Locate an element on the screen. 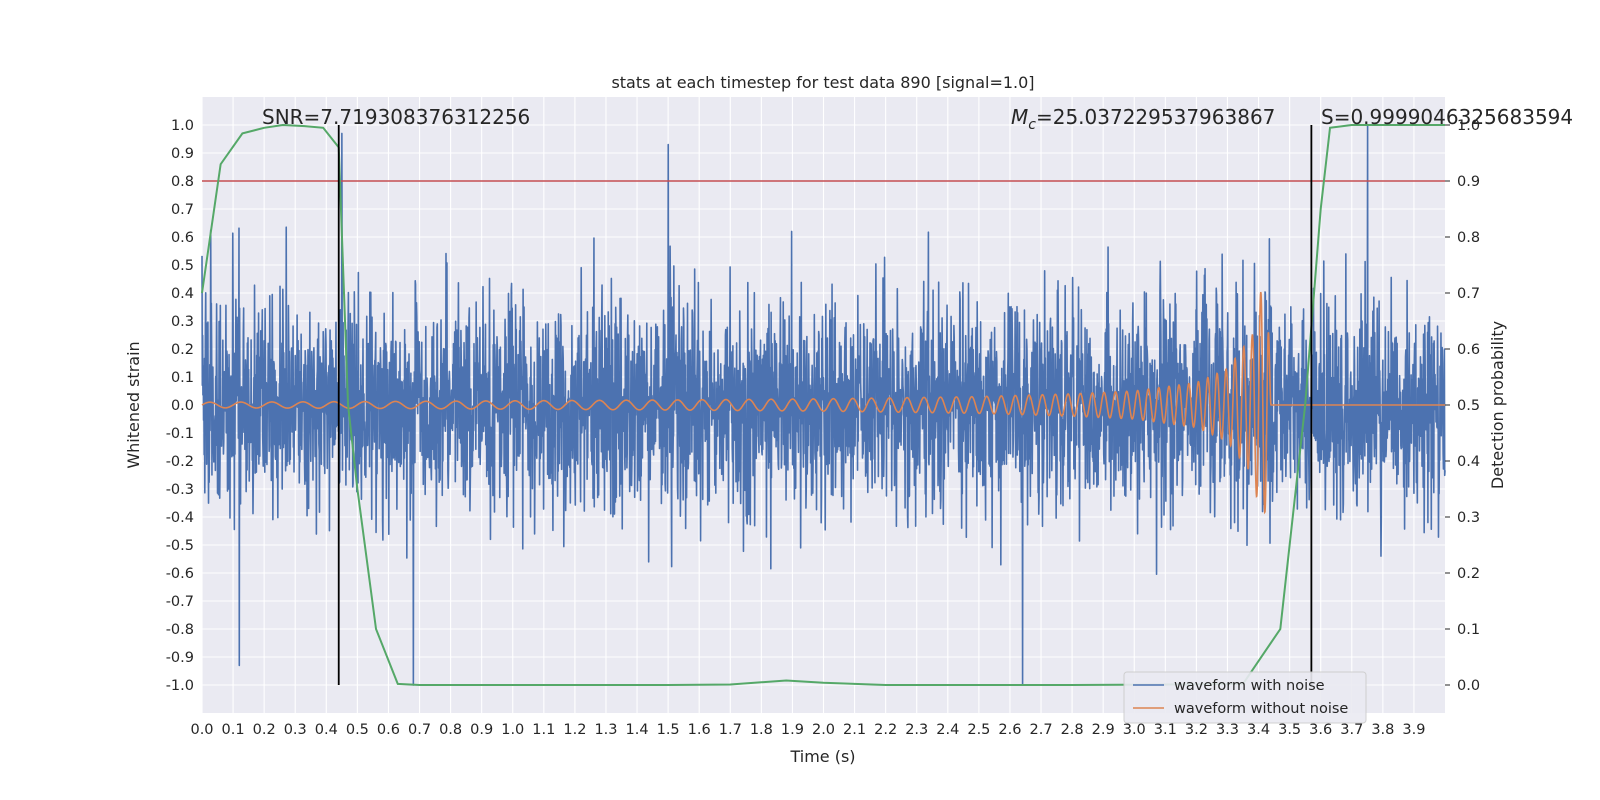 Image resolution: width=1600 pixels, height=800 pixels. x-tick-label: 2.6 is located at coordinates (1009, 730).